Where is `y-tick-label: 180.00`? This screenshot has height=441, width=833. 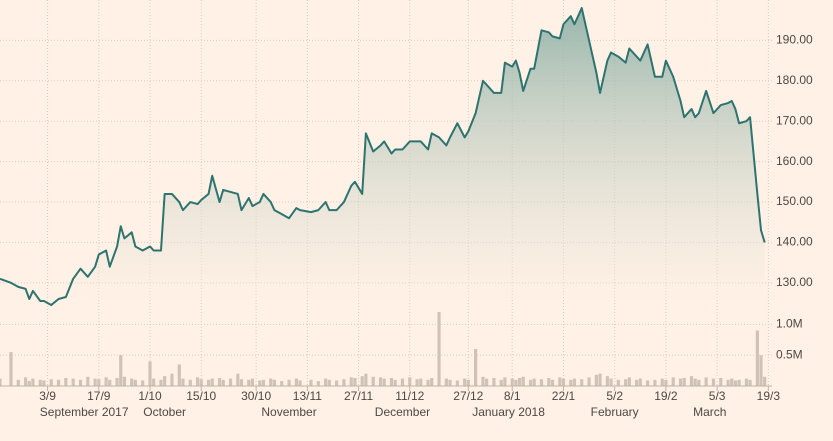
y-tick-label: 180.00 is located at coordinates (794, 80).